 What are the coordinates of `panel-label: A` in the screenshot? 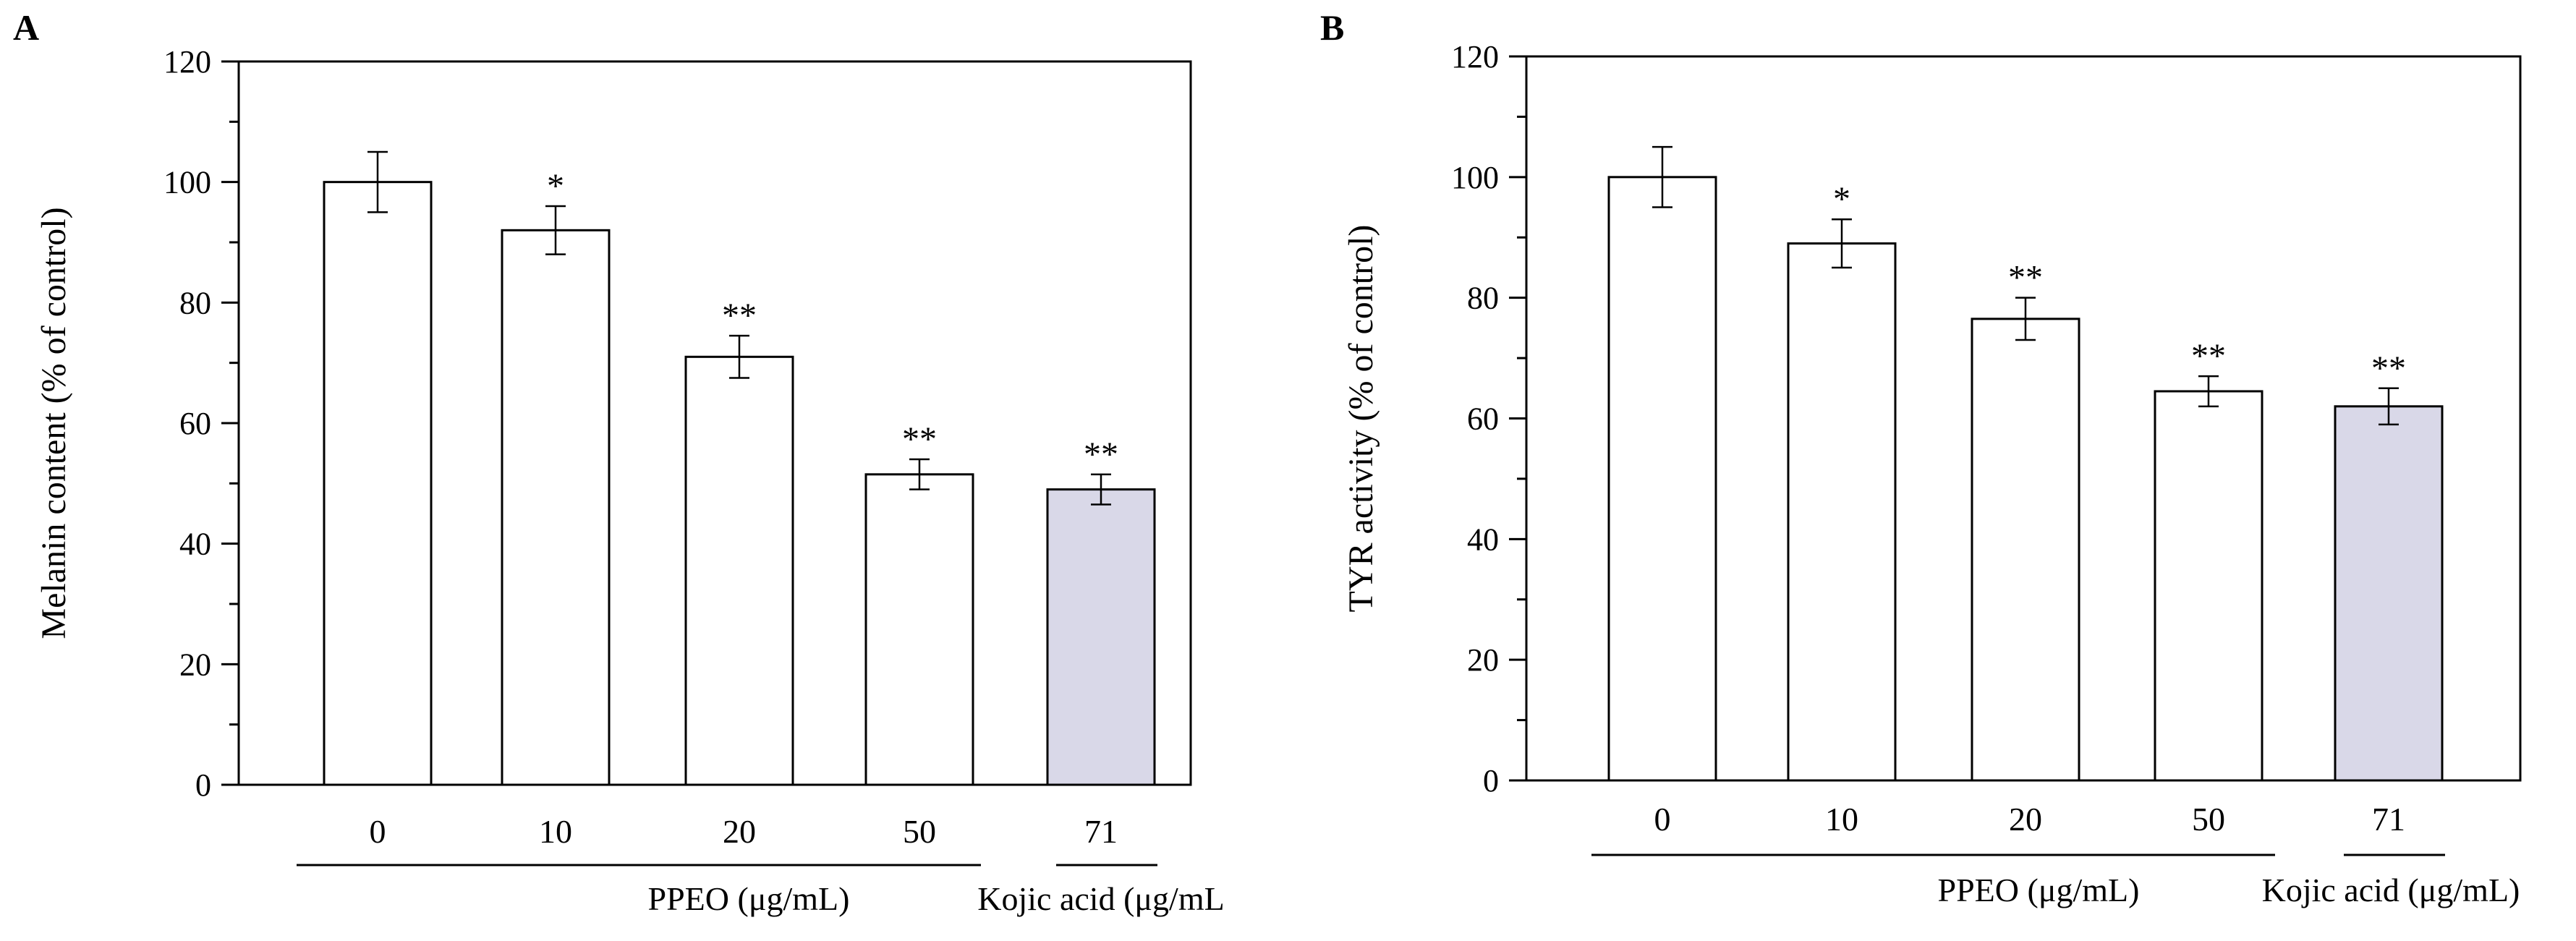 It's located at (26, 27).